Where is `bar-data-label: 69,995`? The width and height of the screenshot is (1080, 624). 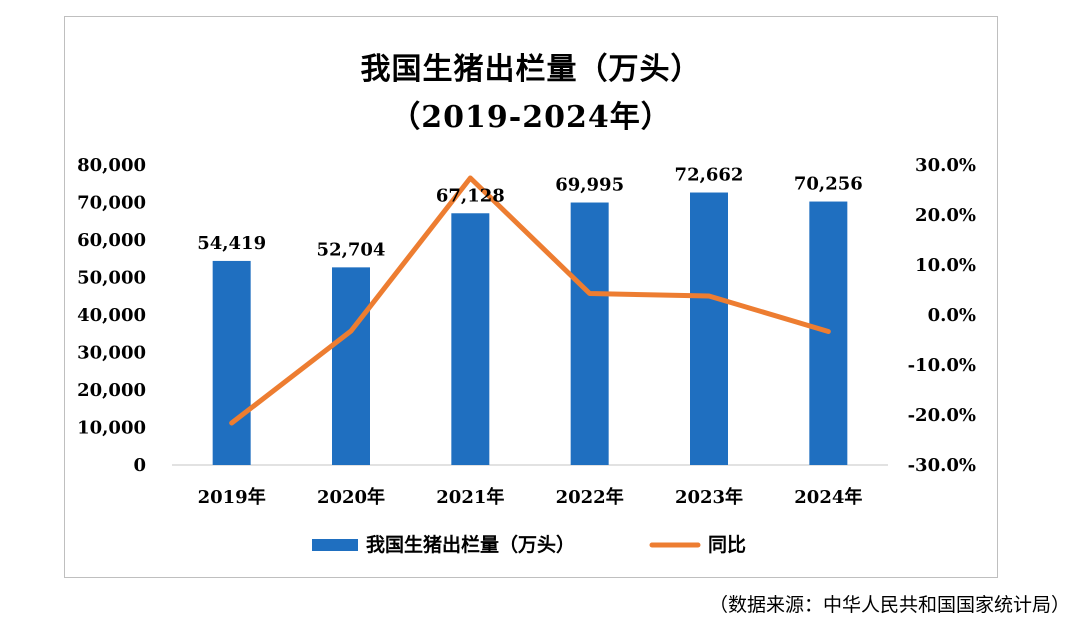
bar-data-label: 69,995 is located at coordinates (589, 185).